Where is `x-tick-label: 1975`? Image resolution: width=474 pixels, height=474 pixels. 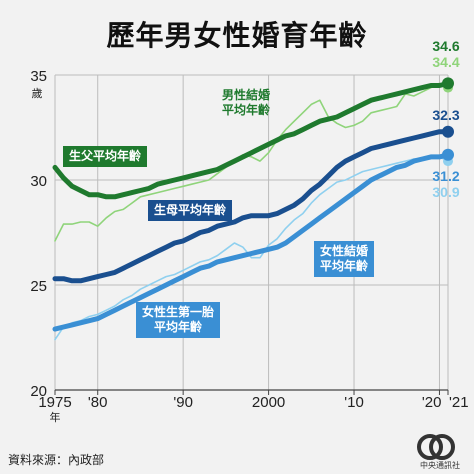 x-tick-label: 1975 is located at coordinates (54, 402).